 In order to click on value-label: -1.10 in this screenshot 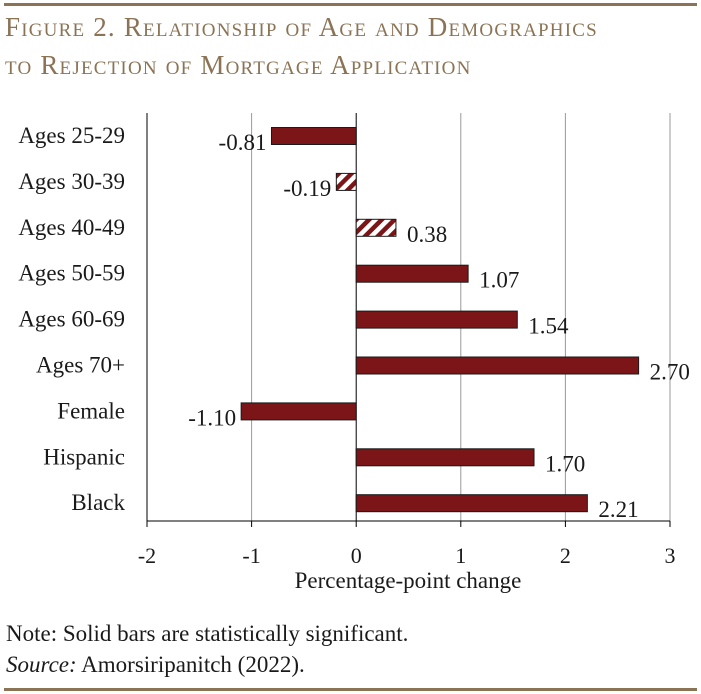, I will do `click(212, 417)`.